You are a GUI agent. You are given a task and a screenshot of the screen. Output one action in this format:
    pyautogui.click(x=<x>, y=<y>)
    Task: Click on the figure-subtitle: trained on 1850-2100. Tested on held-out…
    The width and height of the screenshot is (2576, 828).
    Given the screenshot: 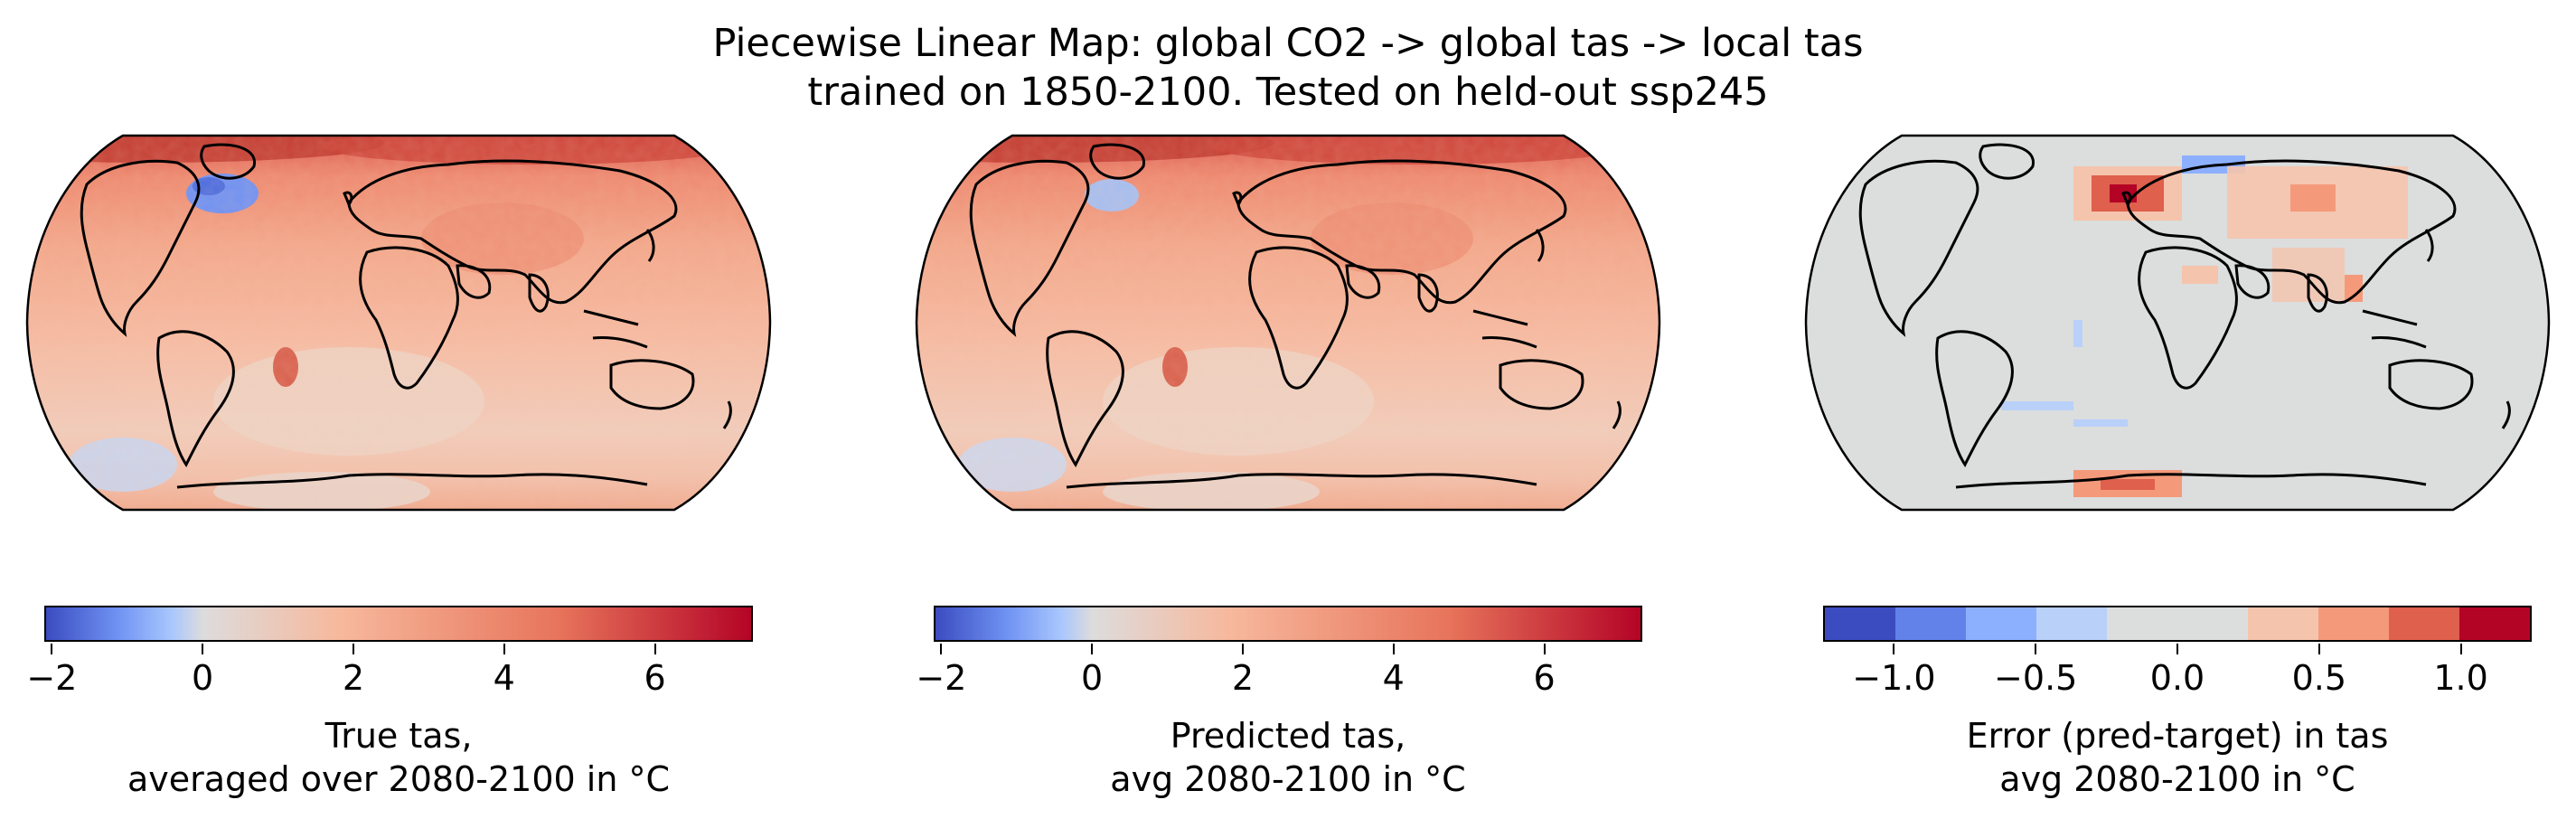 What is the action you would take?
    pyautogui.click(x=1288, y=92)
    